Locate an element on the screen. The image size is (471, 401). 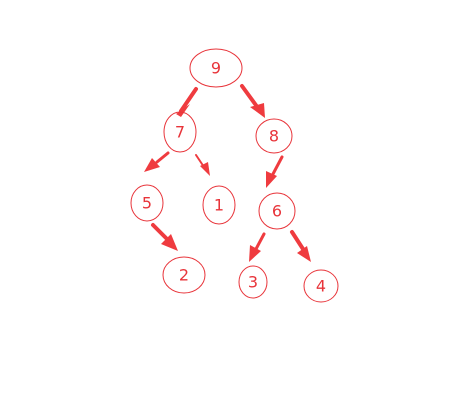
tree-node-4: 4 is located at coordinates (321, 286).